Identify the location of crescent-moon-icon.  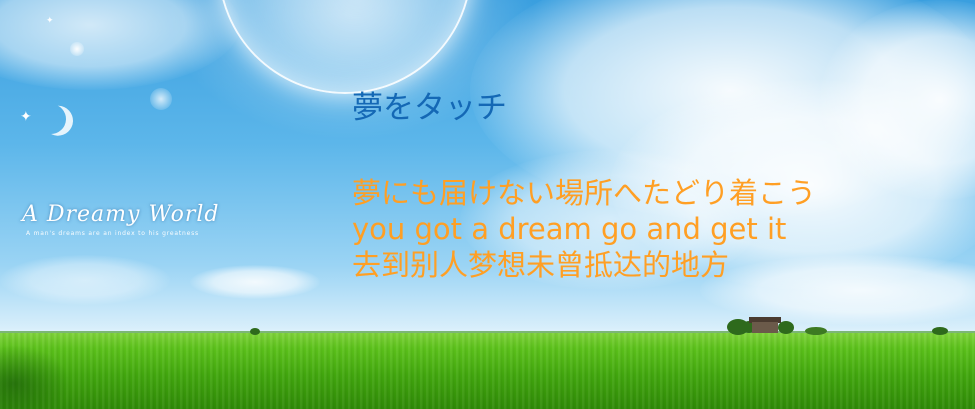
(51, 119).